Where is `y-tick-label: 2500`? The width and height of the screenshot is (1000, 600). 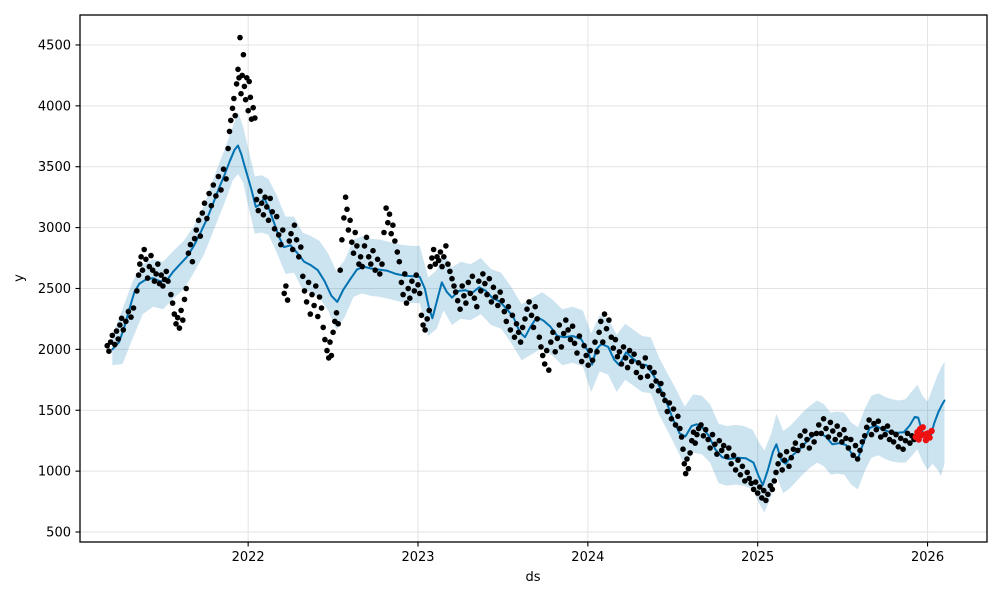 y-tick-label: 2500 is located at coordinates (54, 289).